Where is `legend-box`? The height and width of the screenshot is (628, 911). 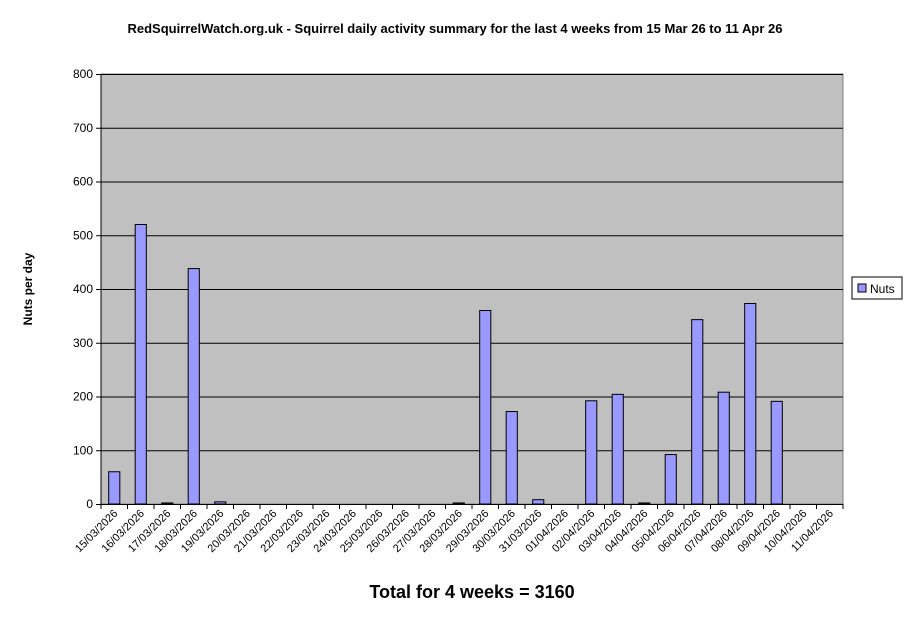
legend-box is located at coordinates (877, 288).